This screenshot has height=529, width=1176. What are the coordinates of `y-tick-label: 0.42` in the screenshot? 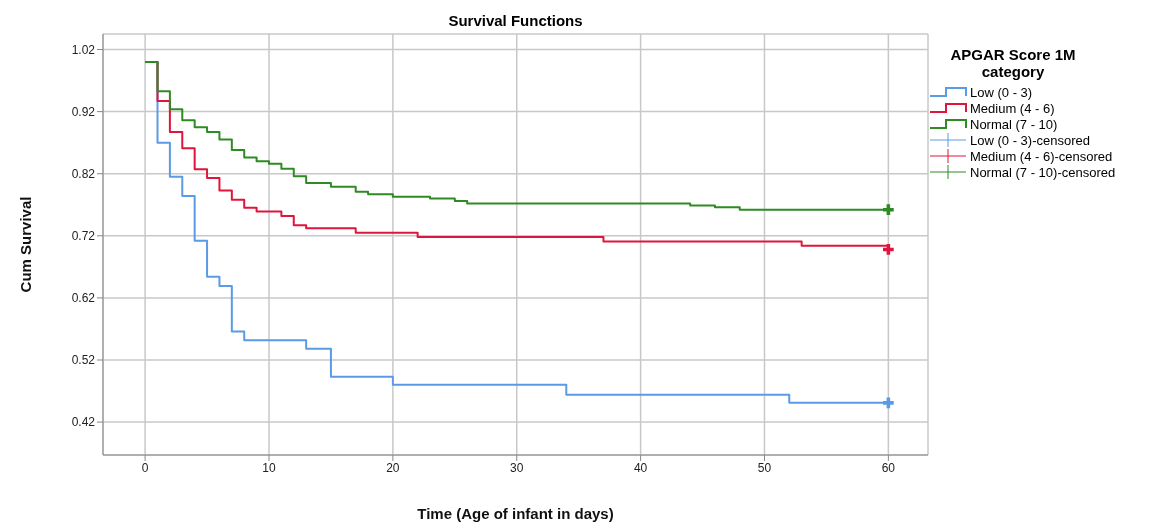 It's located at (83, 422).